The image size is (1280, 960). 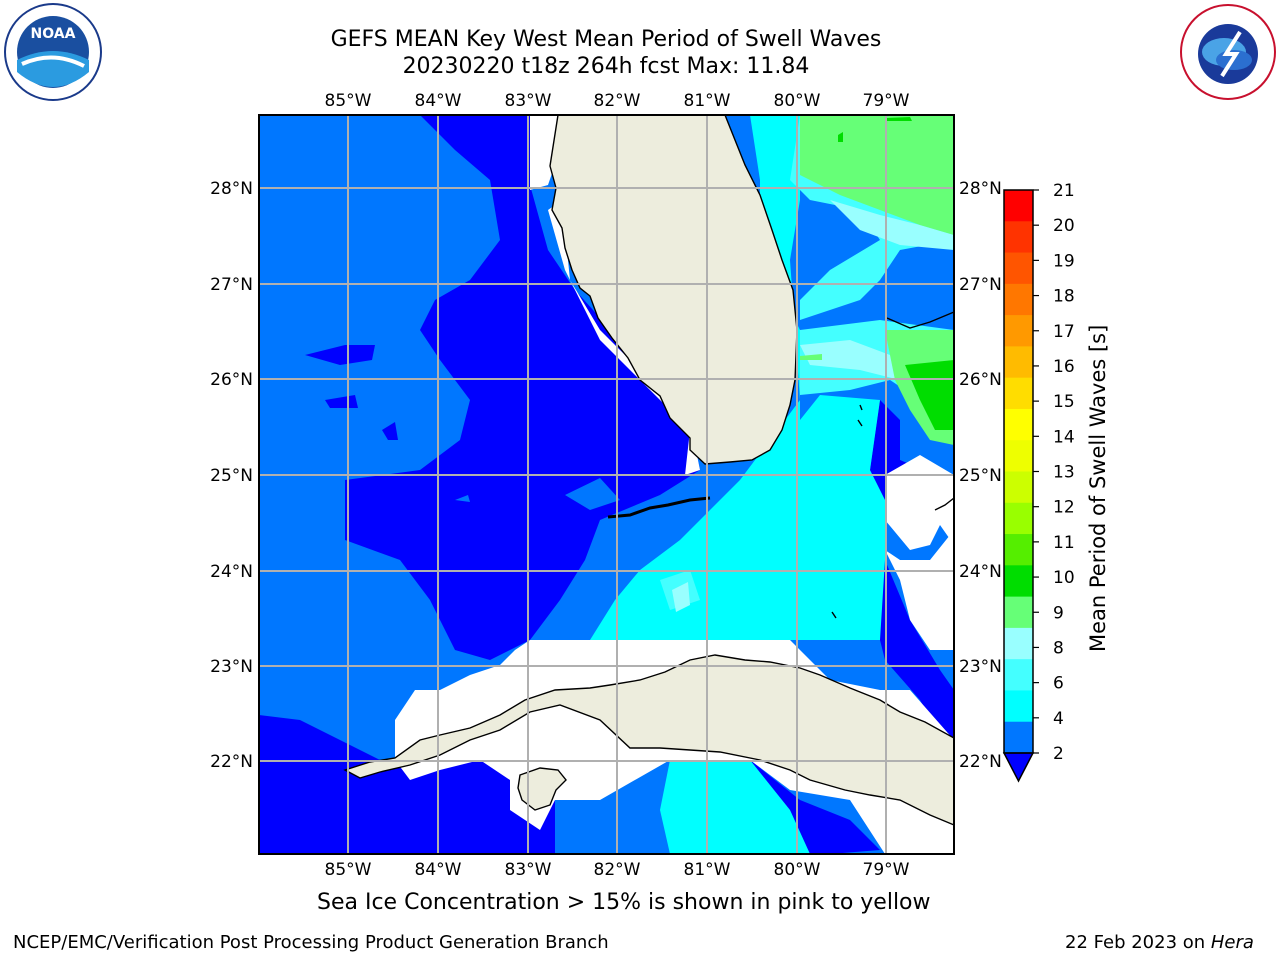 I want to click on noaa-logo-text: NOAA, so click(x=53, y=34).